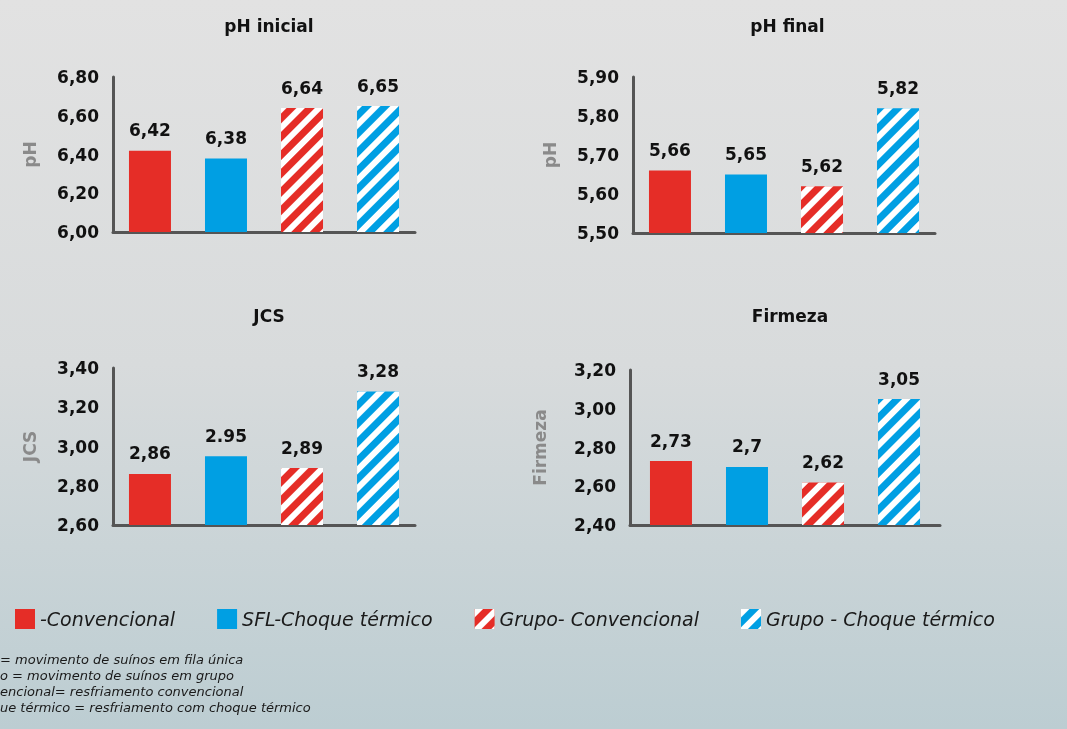  I want to click on data-label: 6,65, so click(378, 85).